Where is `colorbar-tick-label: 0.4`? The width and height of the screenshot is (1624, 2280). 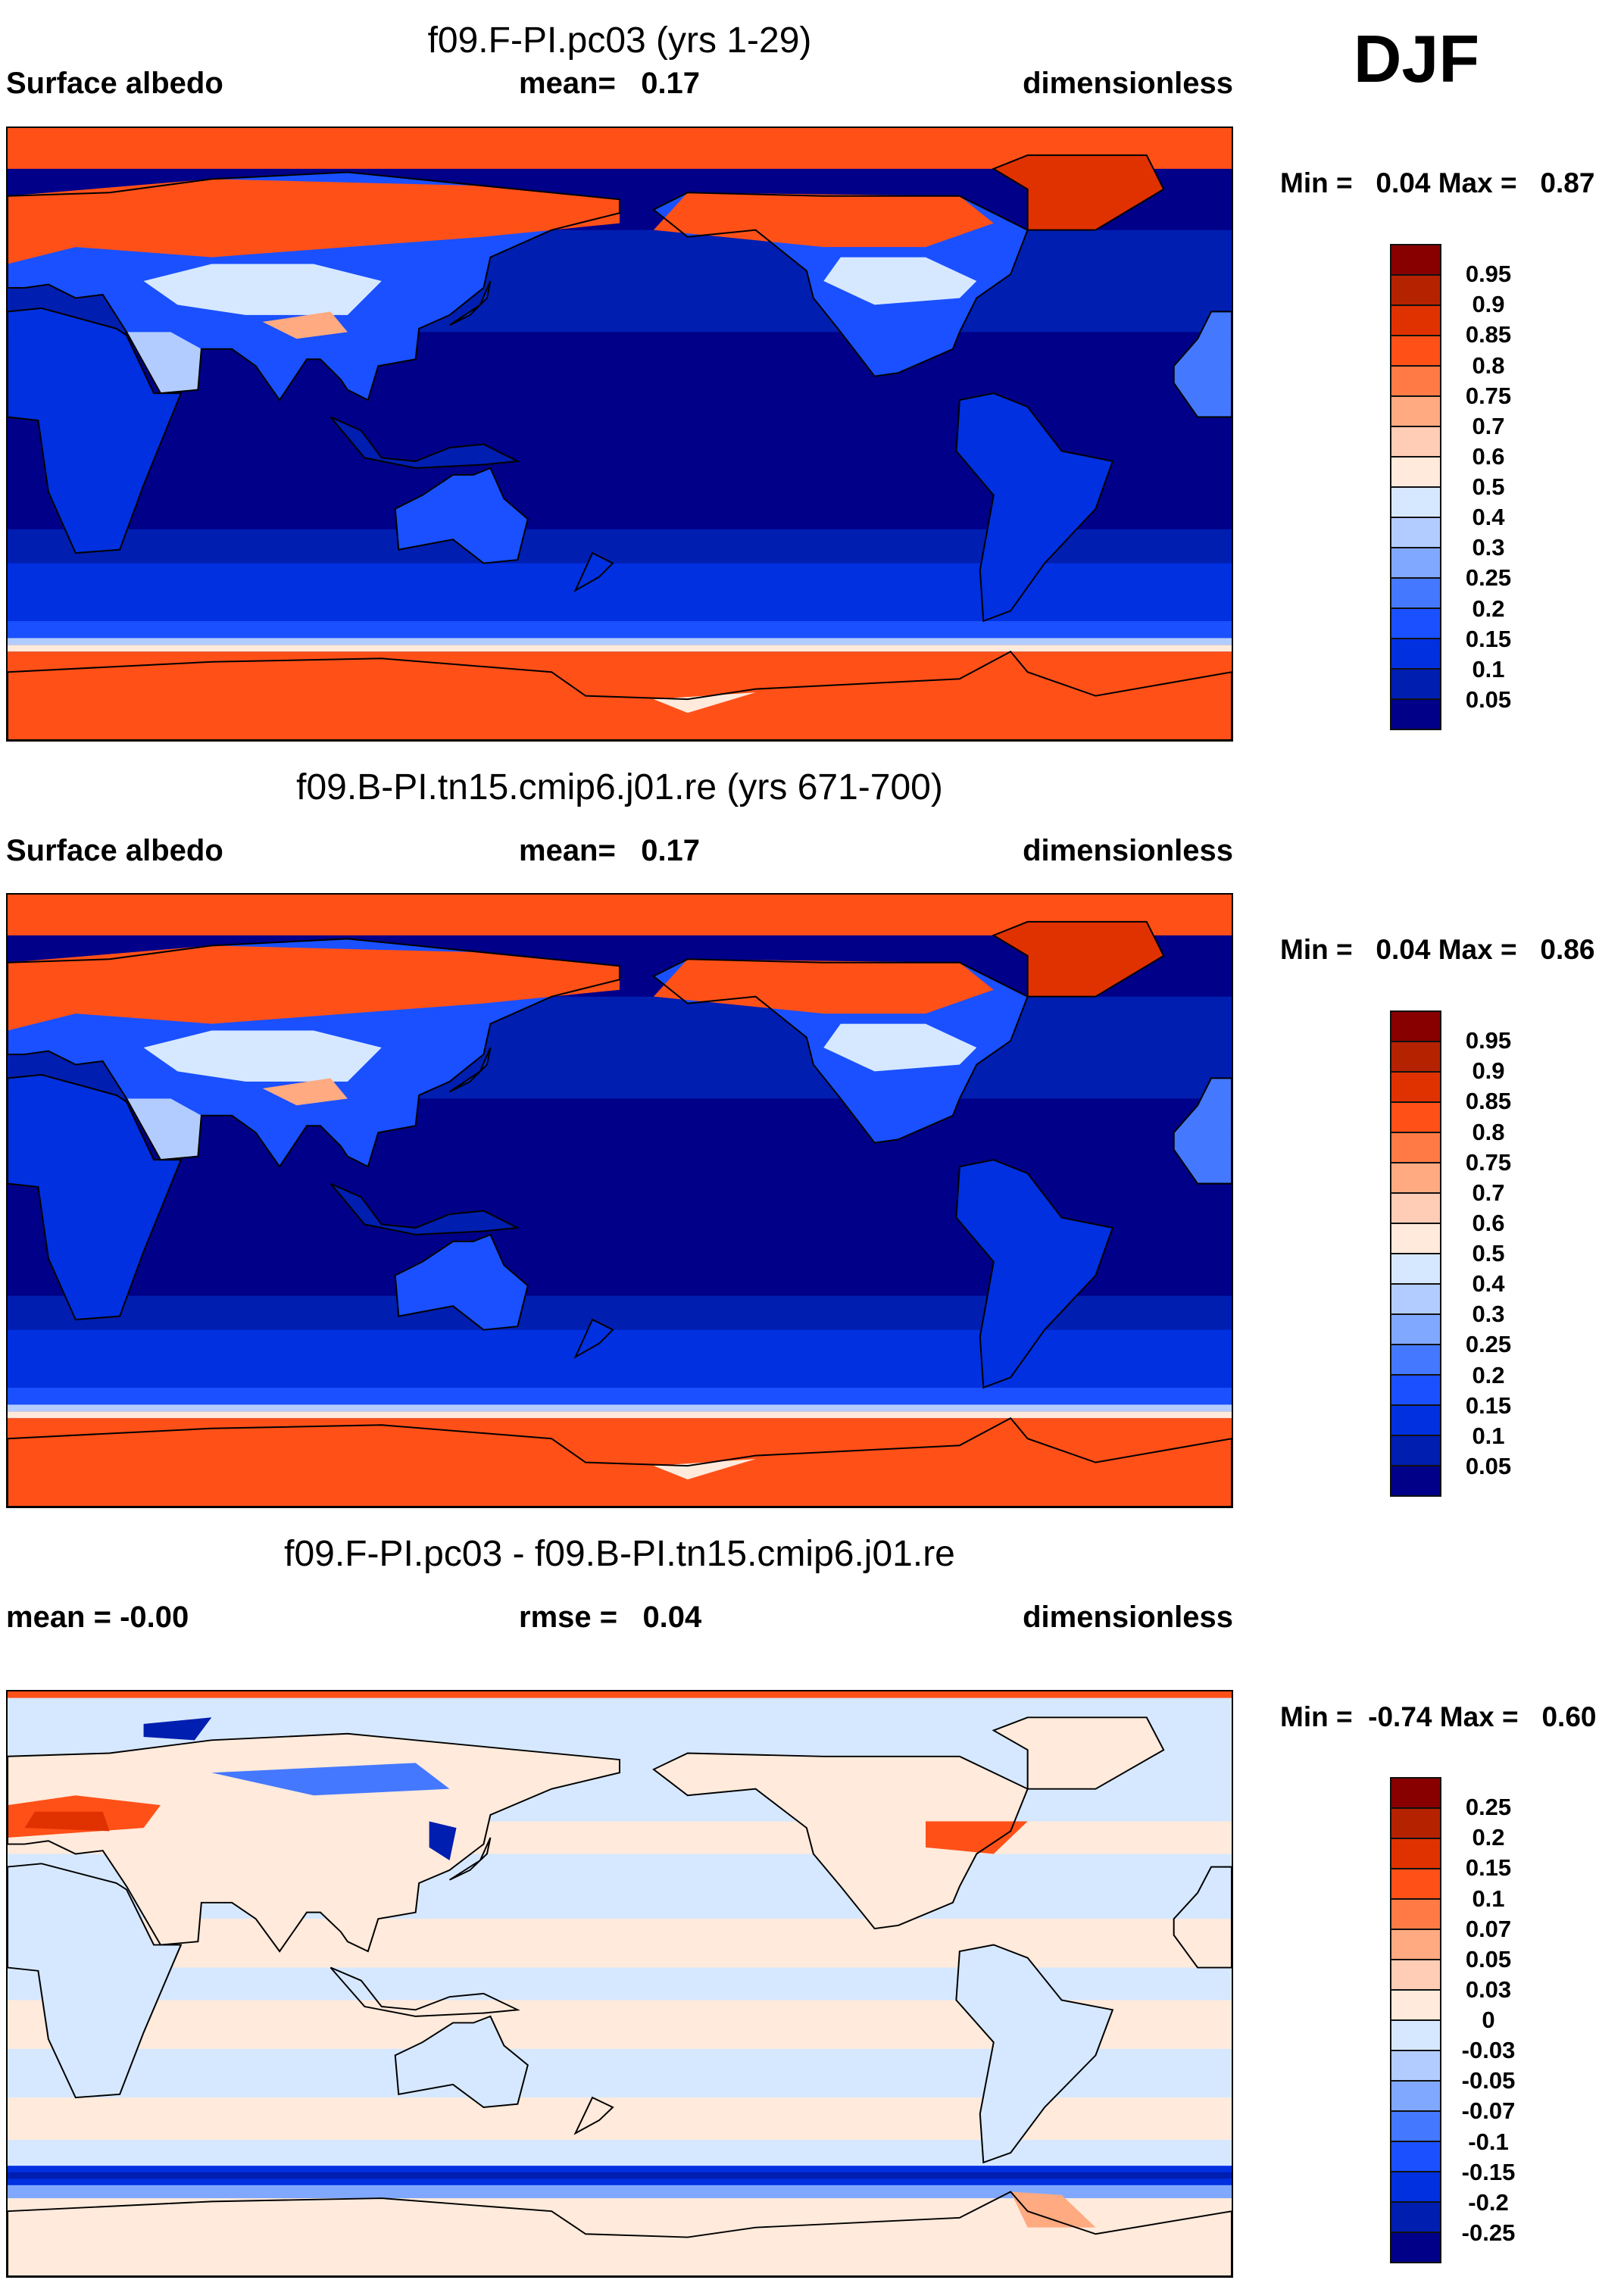 colorbar-tick-label: 0.4 is located at coordinates (1488, 1284).